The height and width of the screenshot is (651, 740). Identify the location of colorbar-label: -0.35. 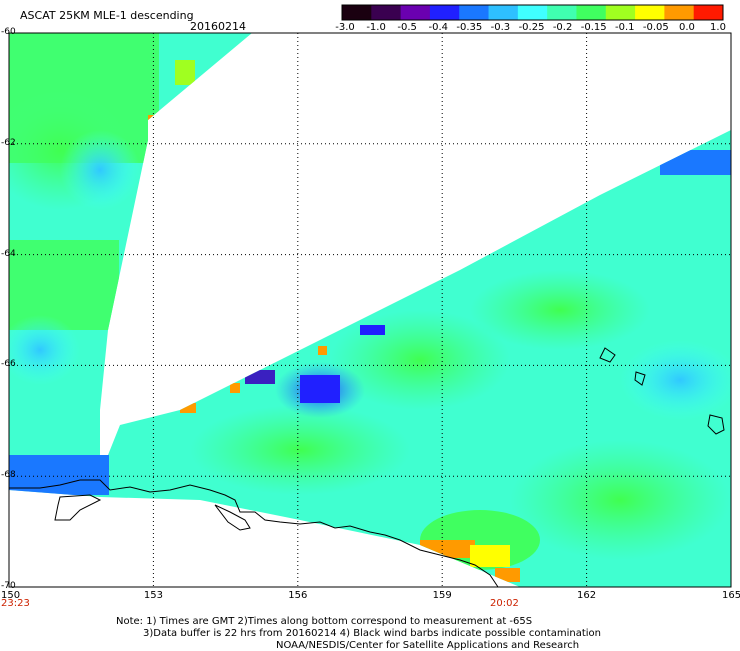
(469, 27).